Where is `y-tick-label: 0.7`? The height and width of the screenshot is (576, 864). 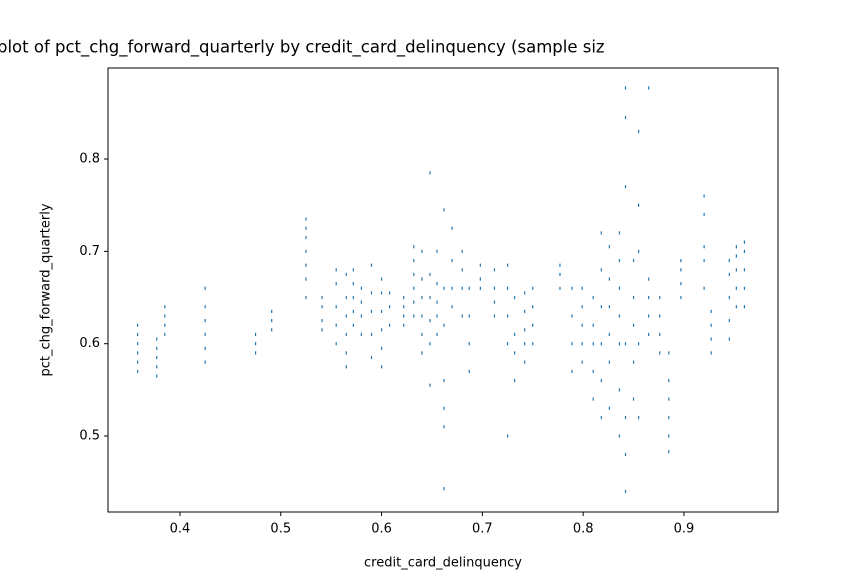 y-tick-label: 0.7 is located at coordinates (89, 251).